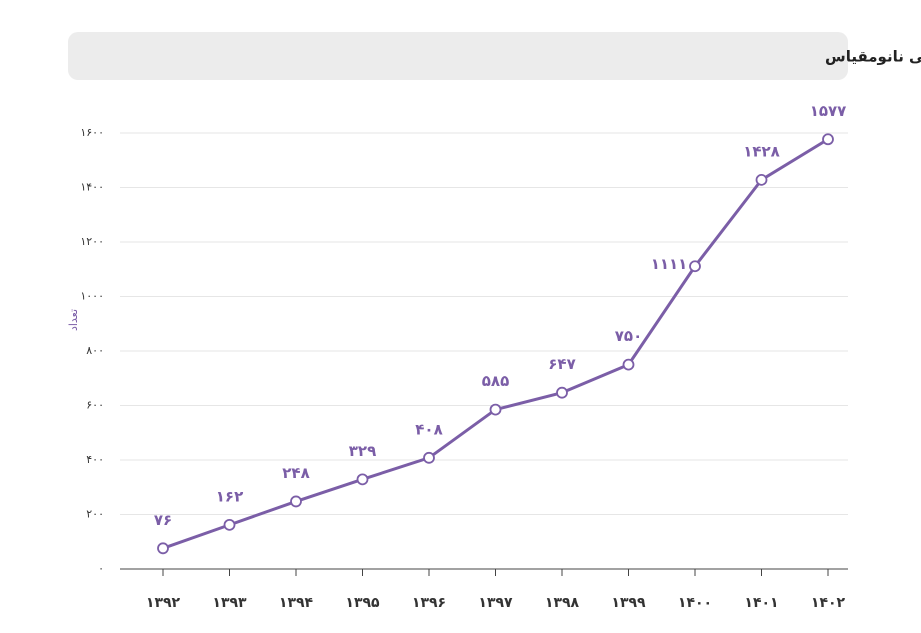 Image resolution: width=921 pixels, height=633 pixels. What do you see at coordinates (562, 603) in the screenshot?
I see `x-tick-label: ۱۳۹۸` at bounding box center [562, 603].